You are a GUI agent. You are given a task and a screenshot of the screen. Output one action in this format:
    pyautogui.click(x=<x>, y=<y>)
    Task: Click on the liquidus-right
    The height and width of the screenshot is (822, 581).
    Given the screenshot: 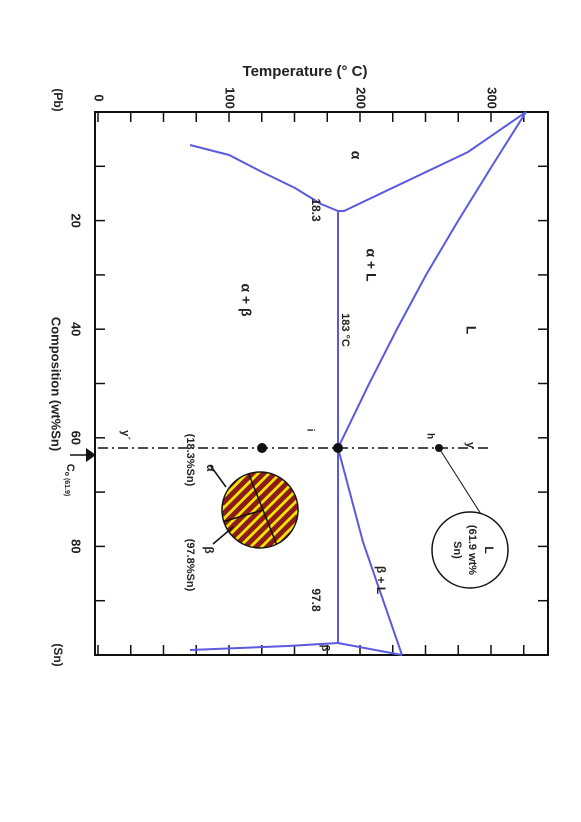 What is the action you would take?
    pyautogui.click(x=370, y=551)
    